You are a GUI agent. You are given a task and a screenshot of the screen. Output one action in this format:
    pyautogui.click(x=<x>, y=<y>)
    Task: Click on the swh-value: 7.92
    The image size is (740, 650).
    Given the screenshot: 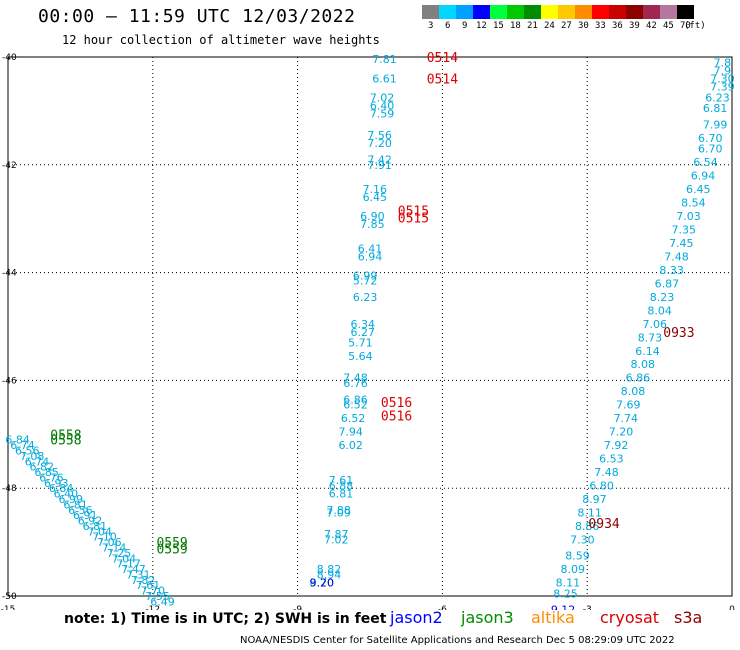 What is the action you would take?
    pyautogui.click(x=616, y=445)
    